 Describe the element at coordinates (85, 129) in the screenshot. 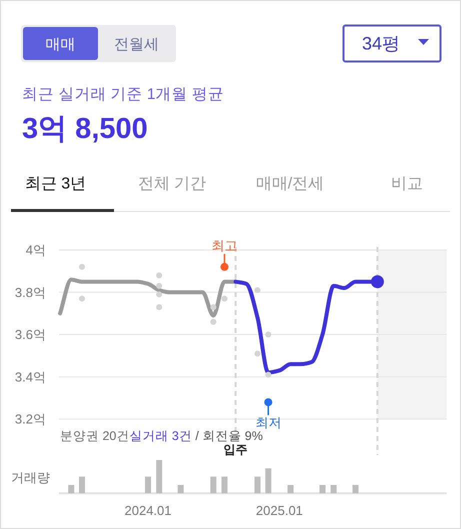

I see `text: 3억 8,500` at that location.